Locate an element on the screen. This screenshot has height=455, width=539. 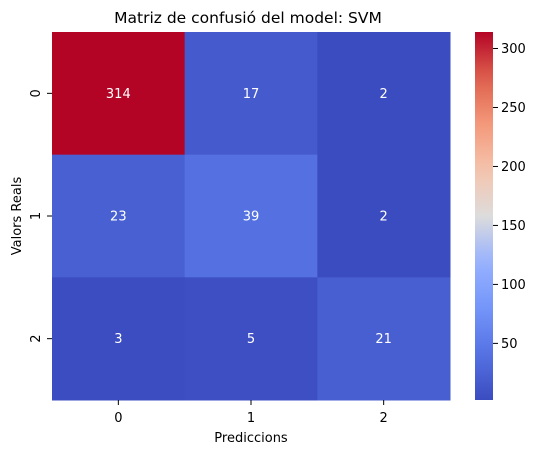
x-tick-label: 1 is located at coordinates (251, 418).